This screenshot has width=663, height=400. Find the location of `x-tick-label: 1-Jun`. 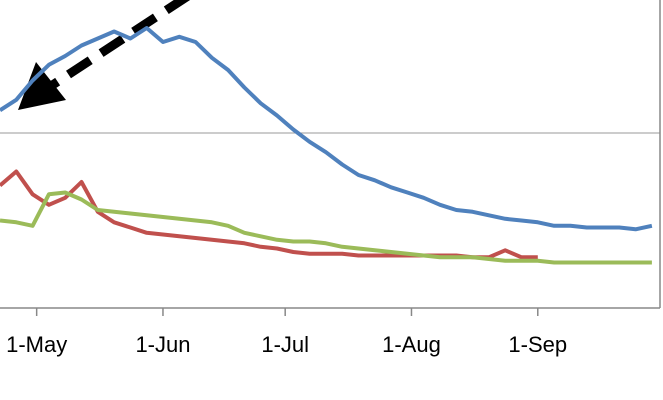

x-tick-label: 1-Jun is located at coordinates (162, 344).